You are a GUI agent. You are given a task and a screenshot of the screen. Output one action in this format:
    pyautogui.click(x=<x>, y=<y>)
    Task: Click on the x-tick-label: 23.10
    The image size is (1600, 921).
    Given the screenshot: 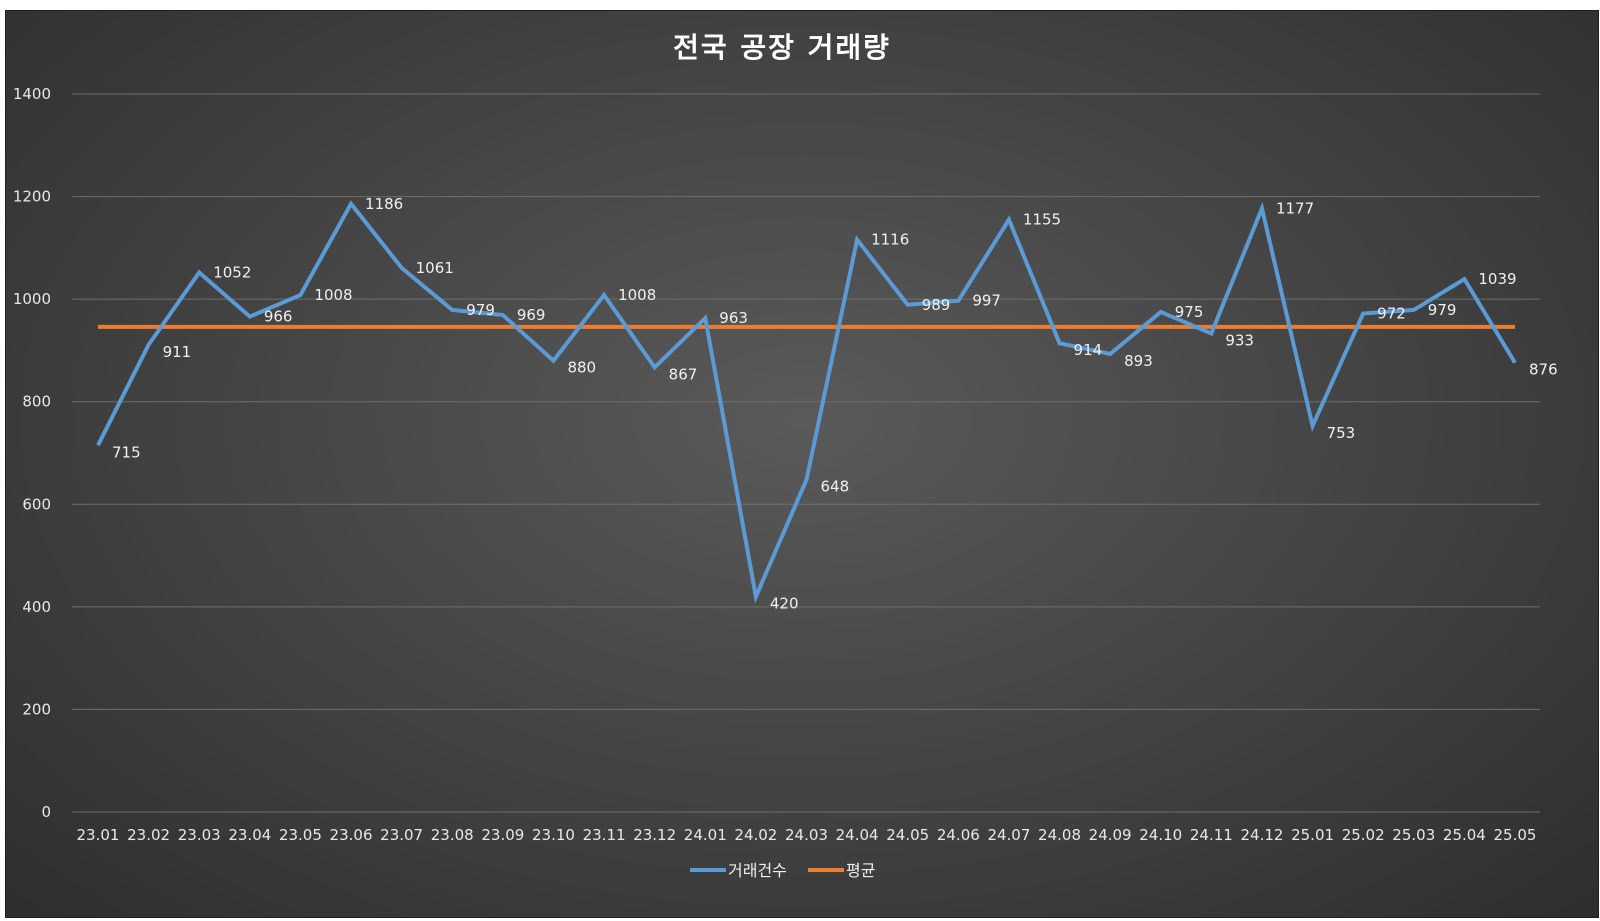 What is the action you would take?
    pyautogui.click(x=553, y=835)
    